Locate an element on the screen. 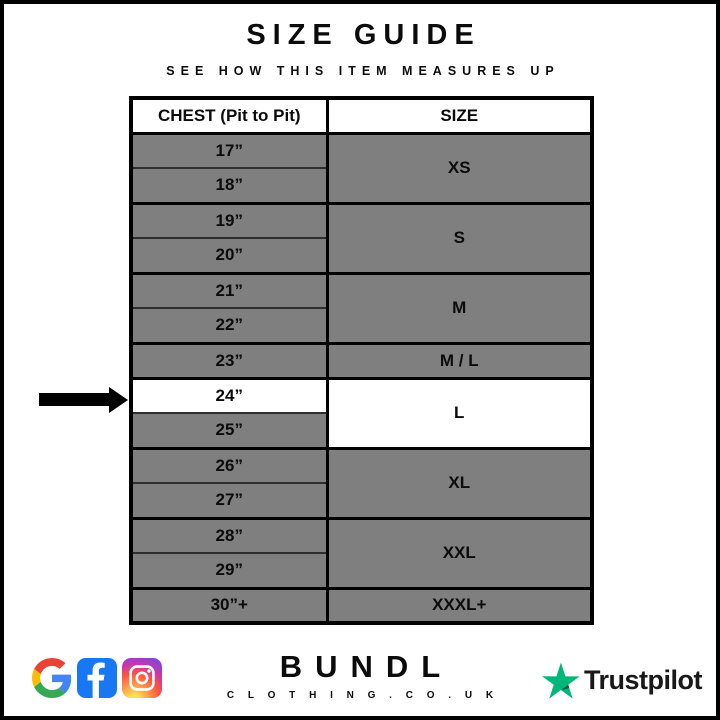 The width and height of the screenshot is (720, 720). facebook-icon is located at coordinates (97, 678).